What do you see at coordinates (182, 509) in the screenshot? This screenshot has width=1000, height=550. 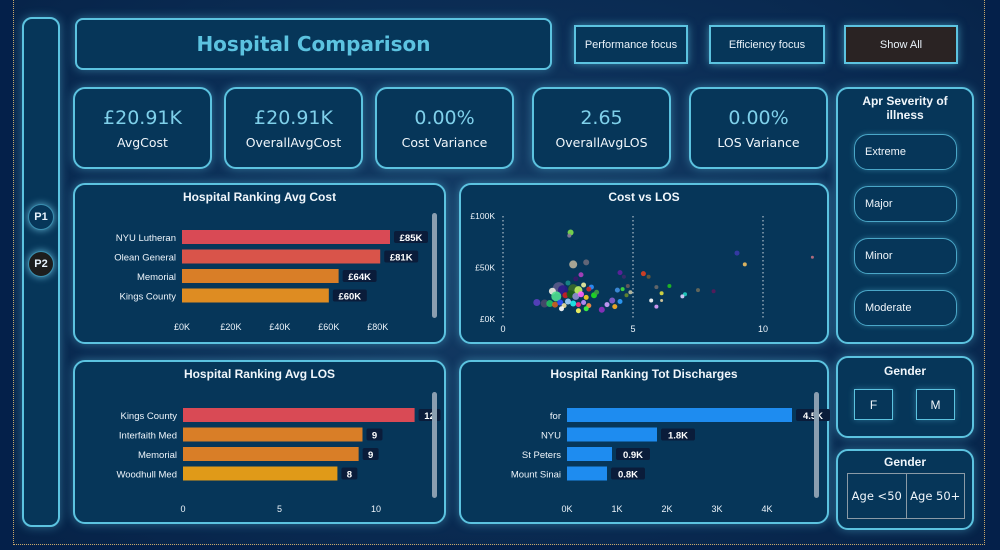 I see `x-tick-label: 0` at bounding box center [182, 509].